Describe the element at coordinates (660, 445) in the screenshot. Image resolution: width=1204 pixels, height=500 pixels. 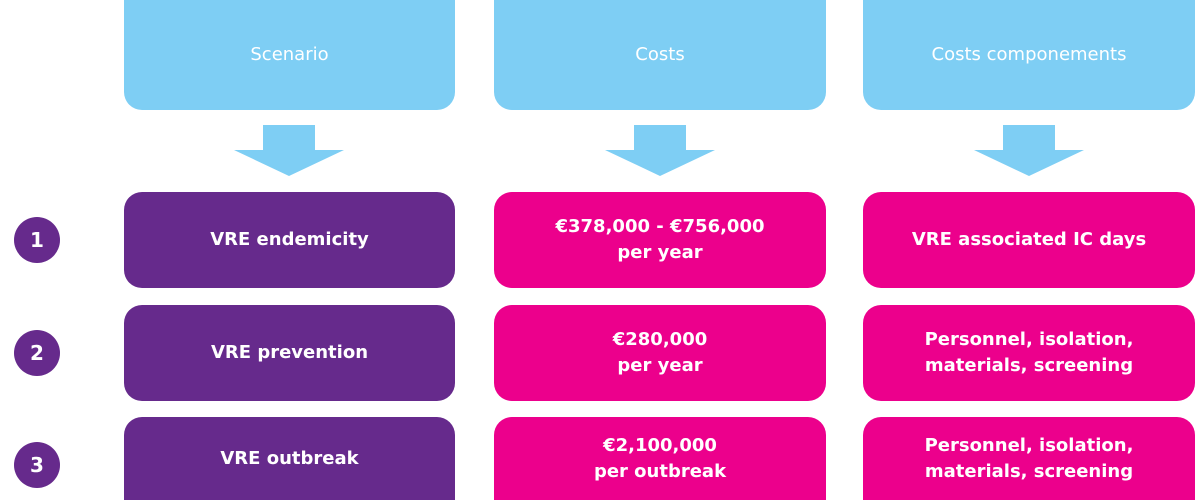
I see `text: €2,100,000` at that location.